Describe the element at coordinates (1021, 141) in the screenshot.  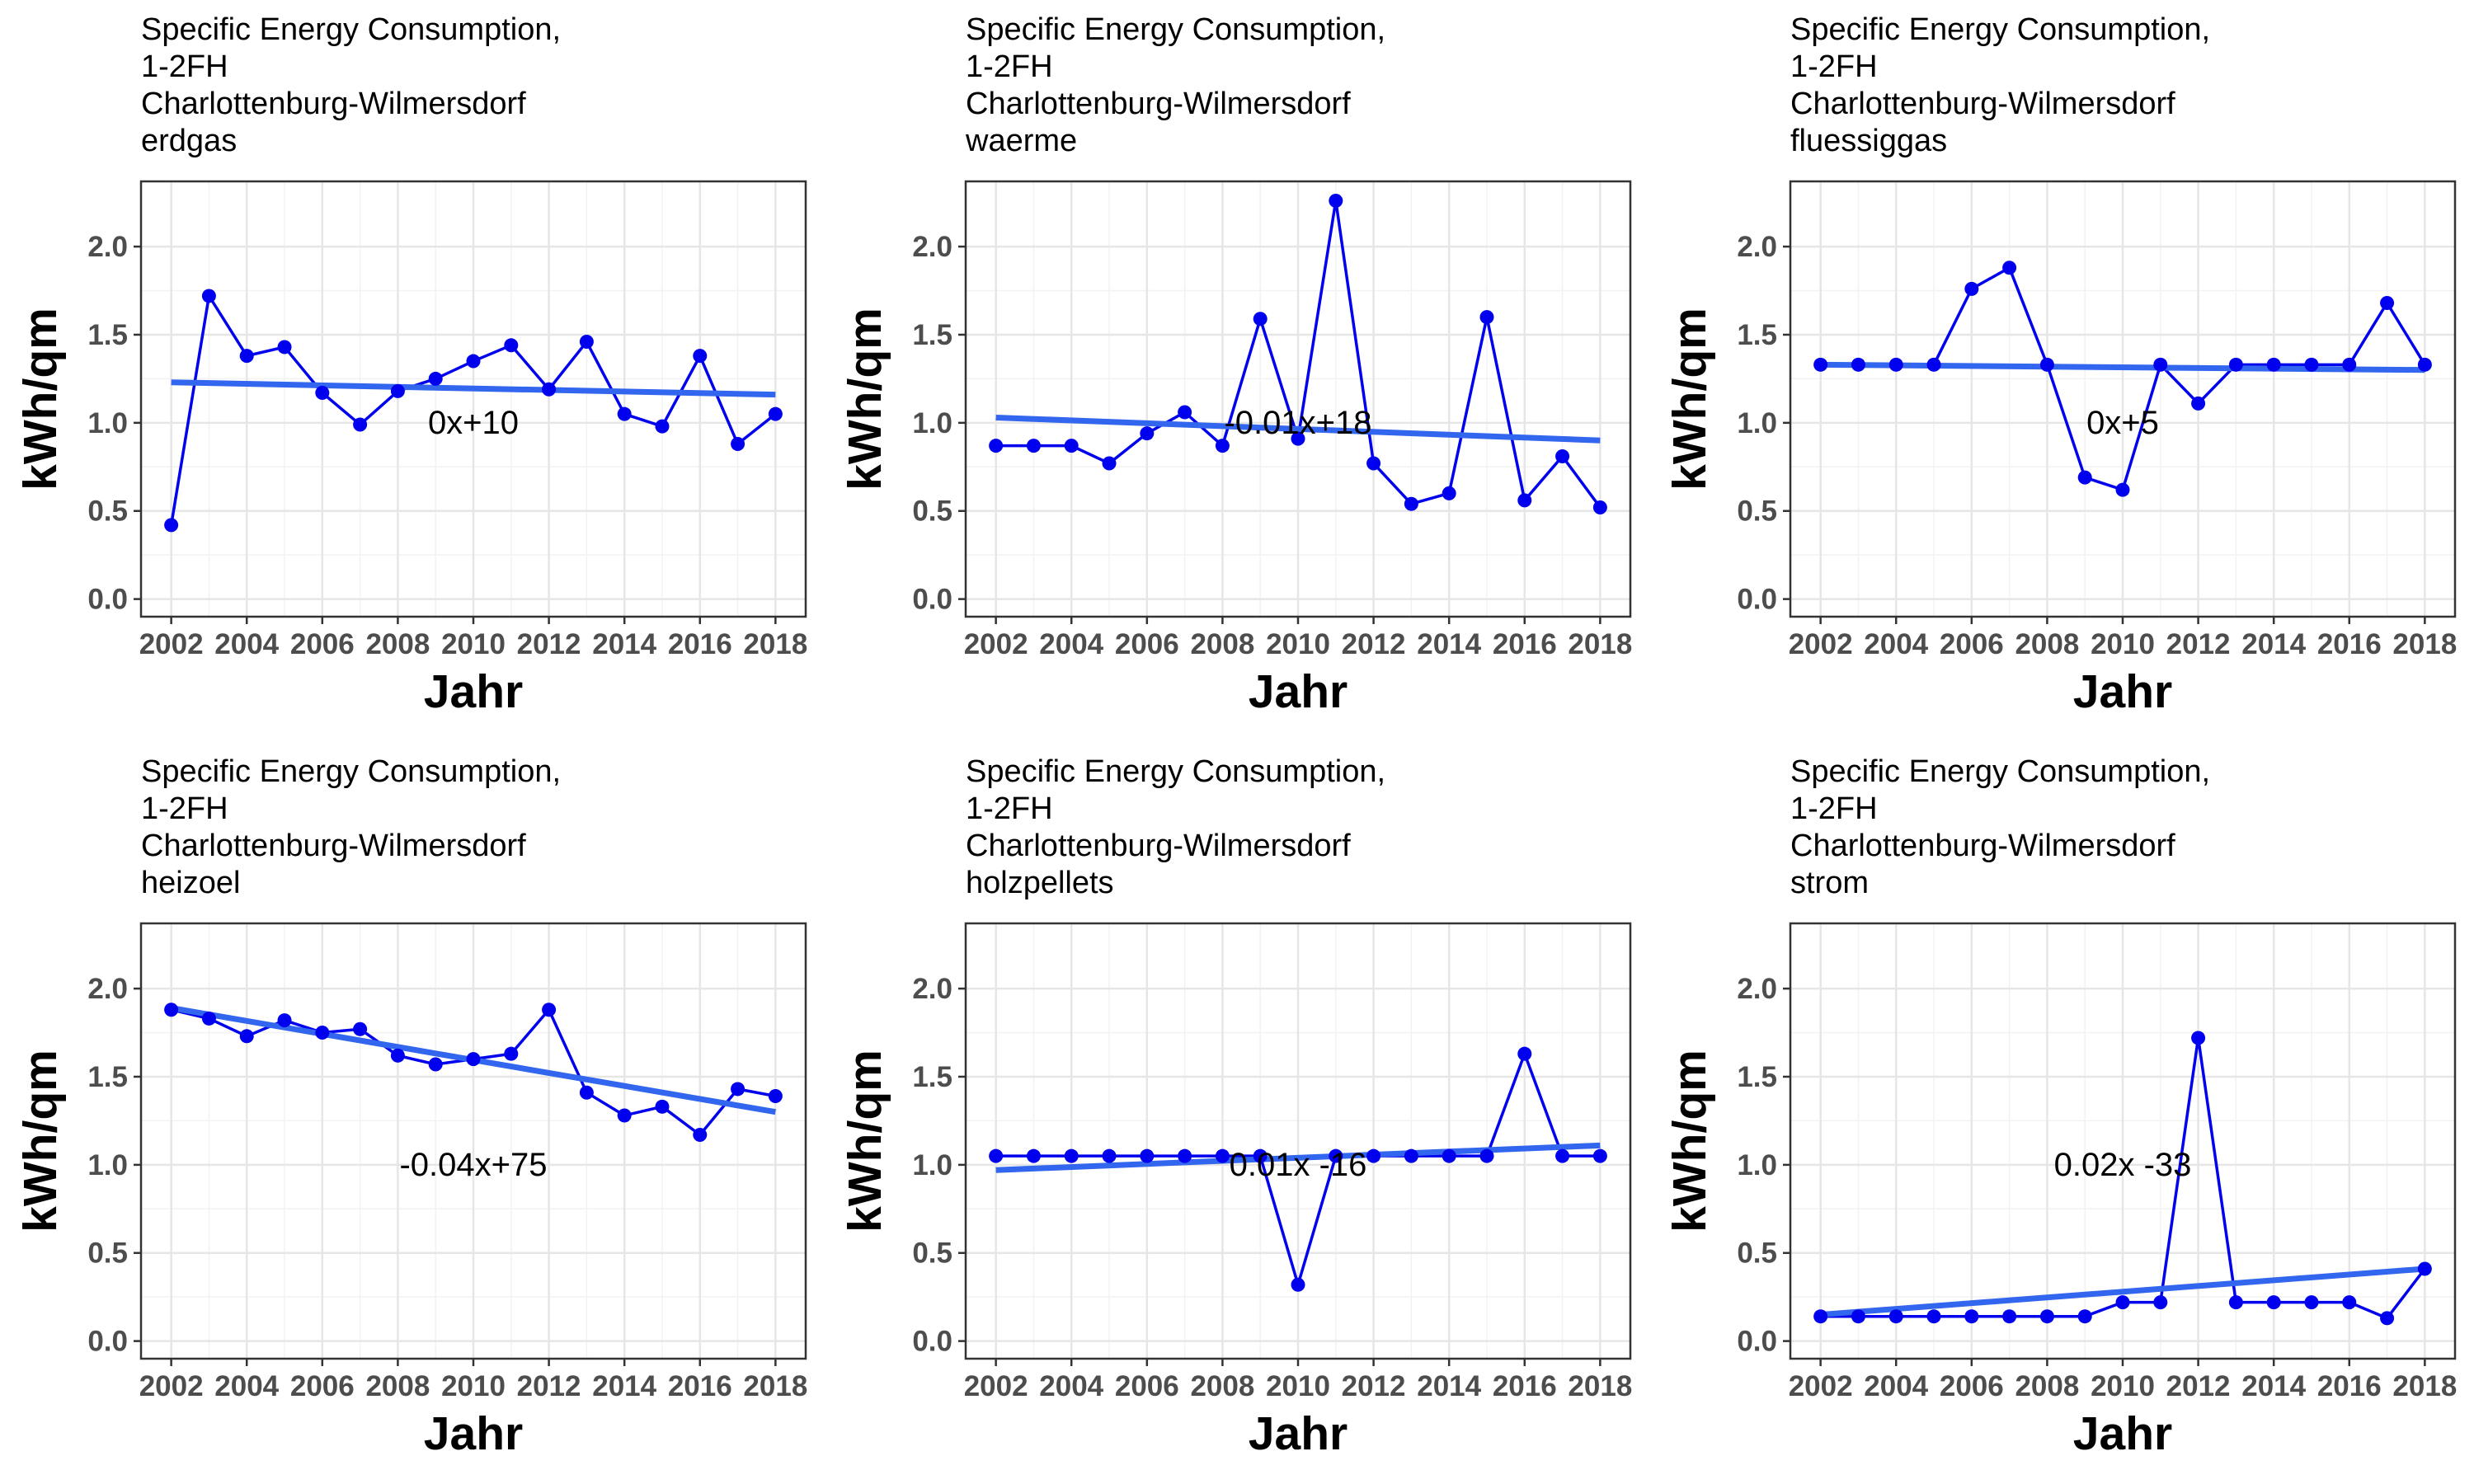
I see `chart-title-line: waerme` at that location.